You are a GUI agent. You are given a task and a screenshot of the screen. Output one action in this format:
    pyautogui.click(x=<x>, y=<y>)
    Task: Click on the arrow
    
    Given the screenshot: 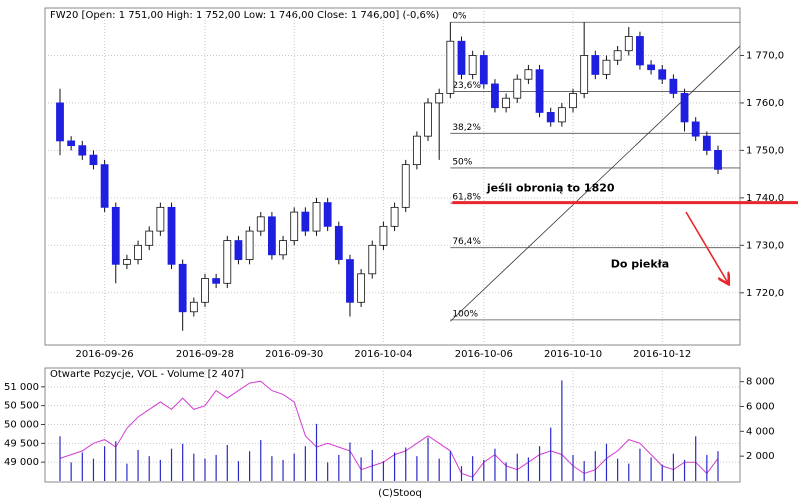 What is the action you would take?
    pyautogui.click(x=706, y=247)
    